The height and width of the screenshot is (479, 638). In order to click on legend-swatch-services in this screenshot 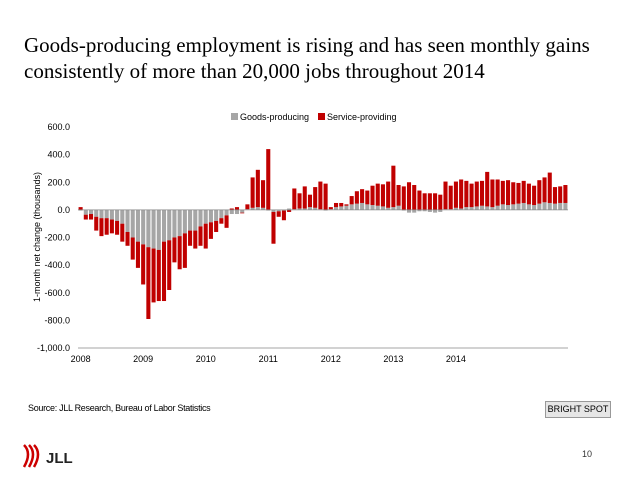, I will do `click(321, 116)`.